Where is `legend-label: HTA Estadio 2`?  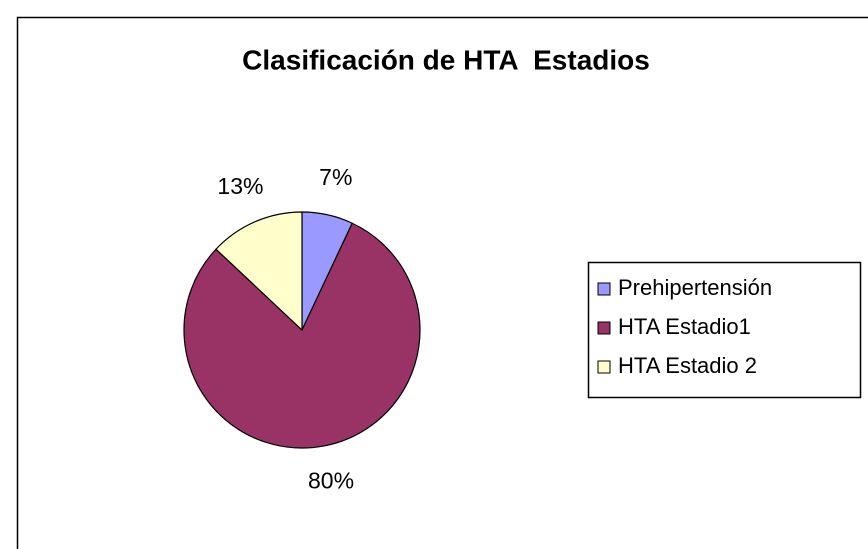 legend-label: HTA Estadio 2 is located at coordinates (687, 365).